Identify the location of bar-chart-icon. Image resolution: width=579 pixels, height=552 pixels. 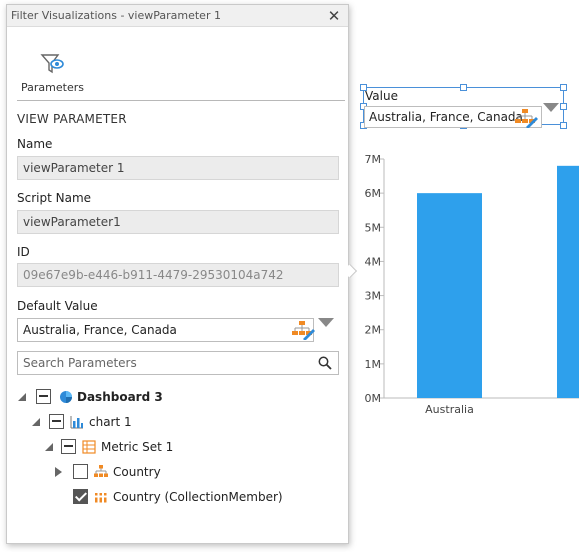
(76, 422).